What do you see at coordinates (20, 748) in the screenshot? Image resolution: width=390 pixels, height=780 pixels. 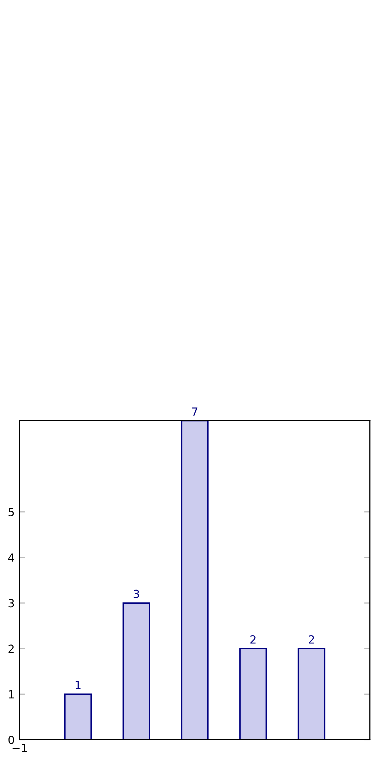 I see `text: −1` at bounding box center [20, 748].